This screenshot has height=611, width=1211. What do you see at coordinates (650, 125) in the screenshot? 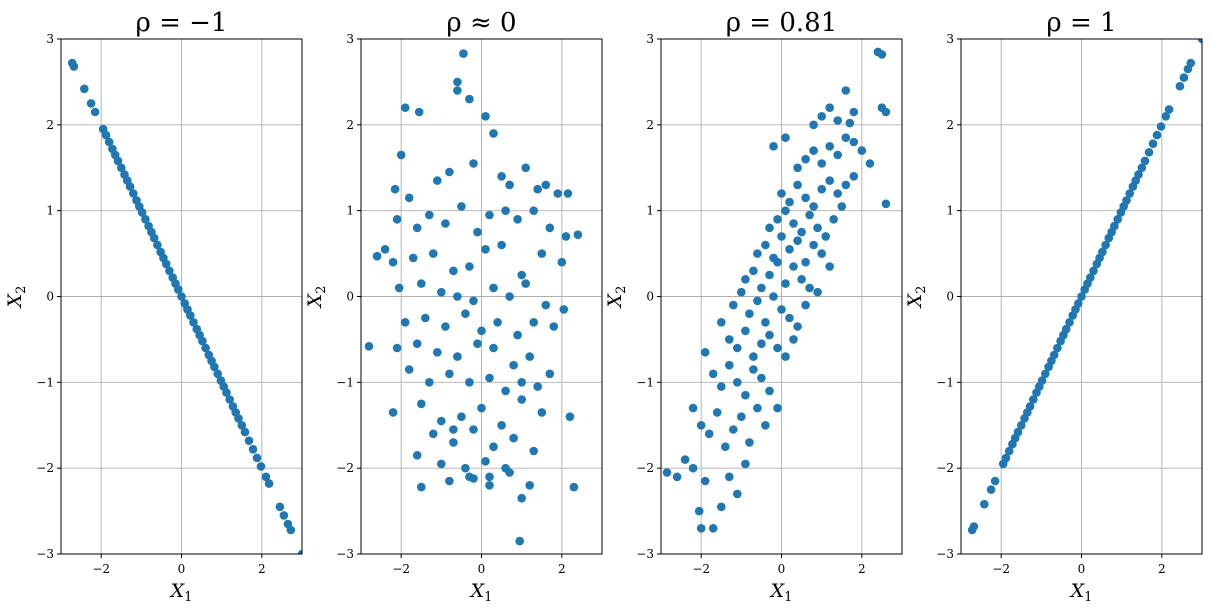
I see `y-tick-label: 2` at bounding box center [650, 125].